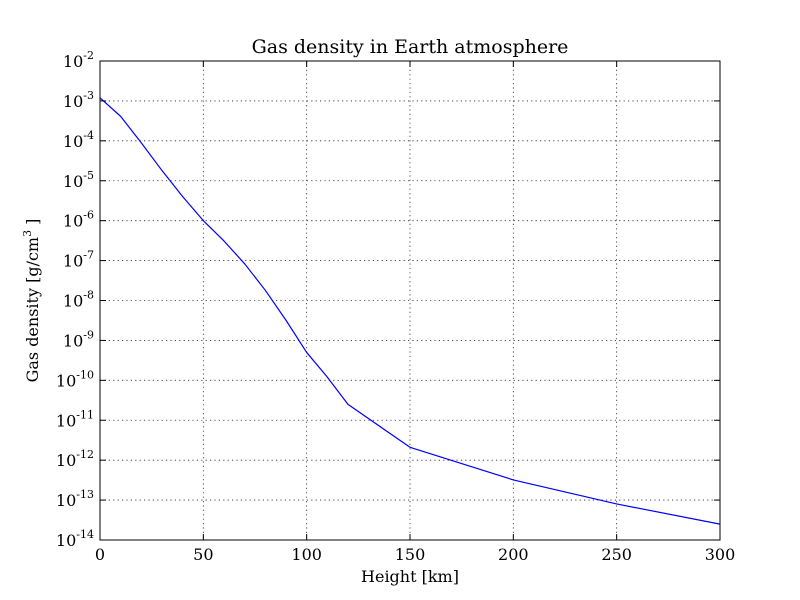 The width and height of the screenshot is (800, 600). What do you see at coordinates (616, 554) in the screenshot?
I see `x-tick-label: 250` at bounding box center [616, 554].